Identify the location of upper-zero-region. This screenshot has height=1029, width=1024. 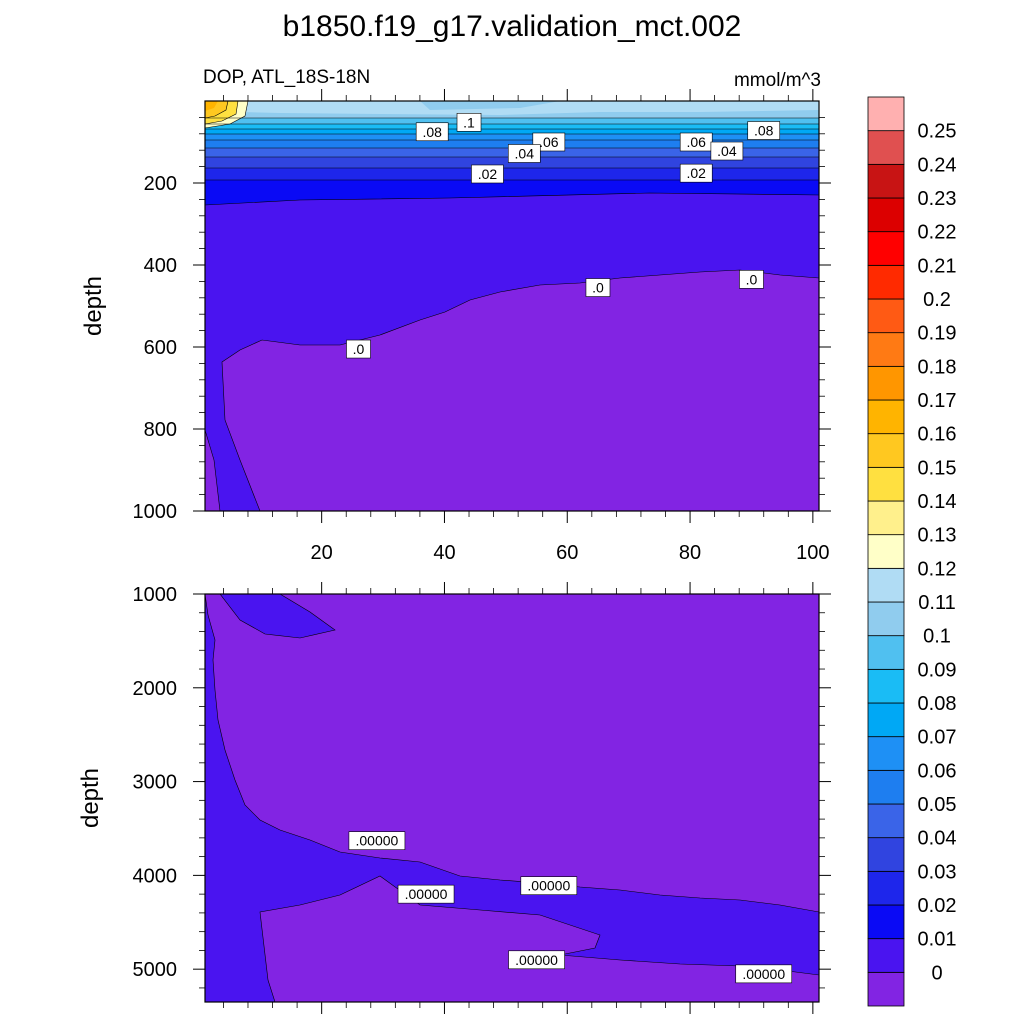
(520, 390).